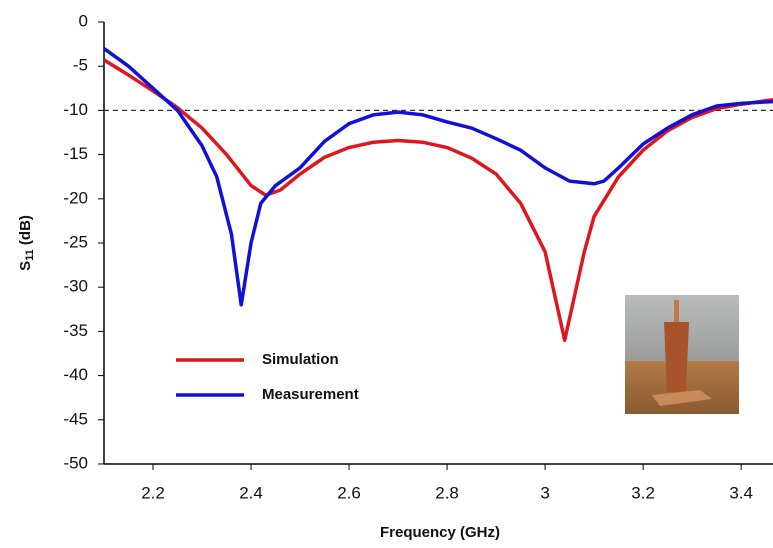 This screenshot has width=773, height=548. Describe the element at coordinates (75, 374) in the screenshot. I see `y-tick-label: -40` at that location.